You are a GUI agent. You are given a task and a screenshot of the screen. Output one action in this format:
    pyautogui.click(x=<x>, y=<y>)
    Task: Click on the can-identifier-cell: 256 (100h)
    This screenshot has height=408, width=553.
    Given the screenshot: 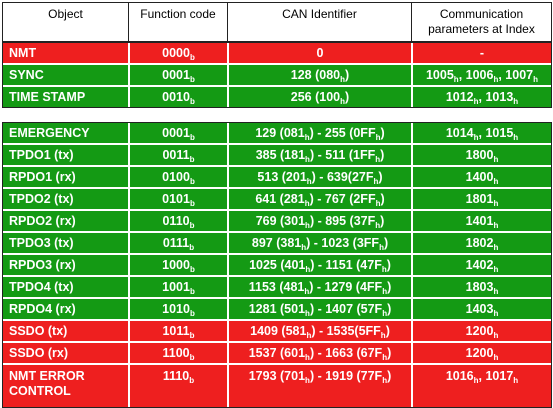 What is the action you would take?
    pyautogui.click(x=319, y=97)
    